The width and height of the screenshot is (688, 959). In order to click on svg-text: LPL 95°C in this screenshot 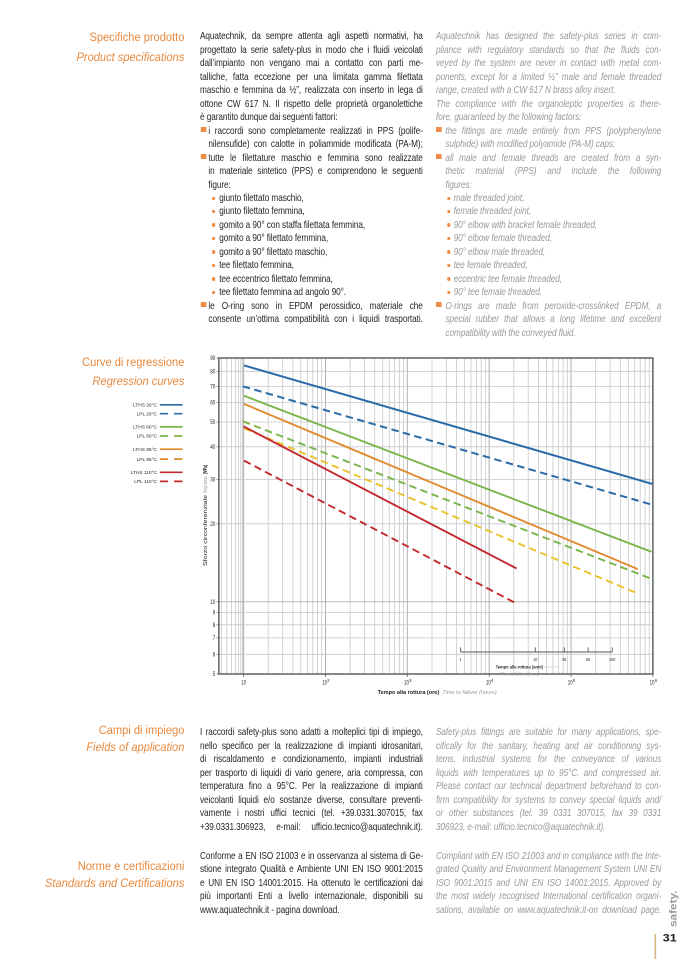, I will do `click(147, 460)`.